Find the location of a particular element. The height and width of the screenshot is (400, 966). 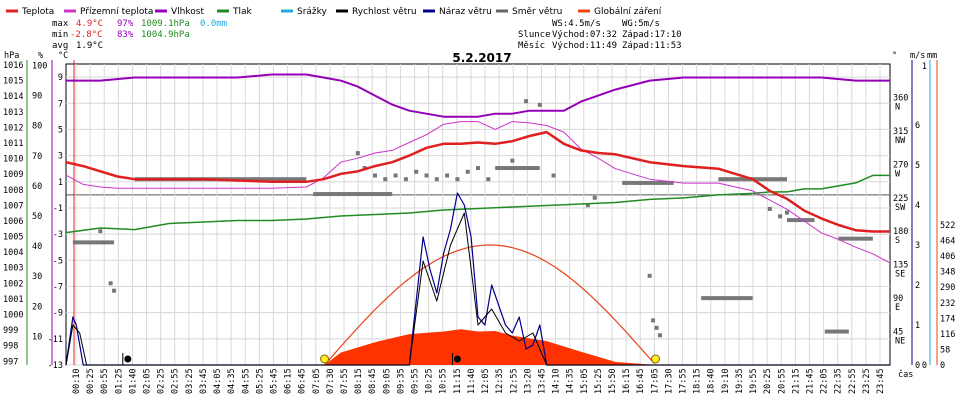

dir-tick-0: 360 is located at coordinates (900, 98).